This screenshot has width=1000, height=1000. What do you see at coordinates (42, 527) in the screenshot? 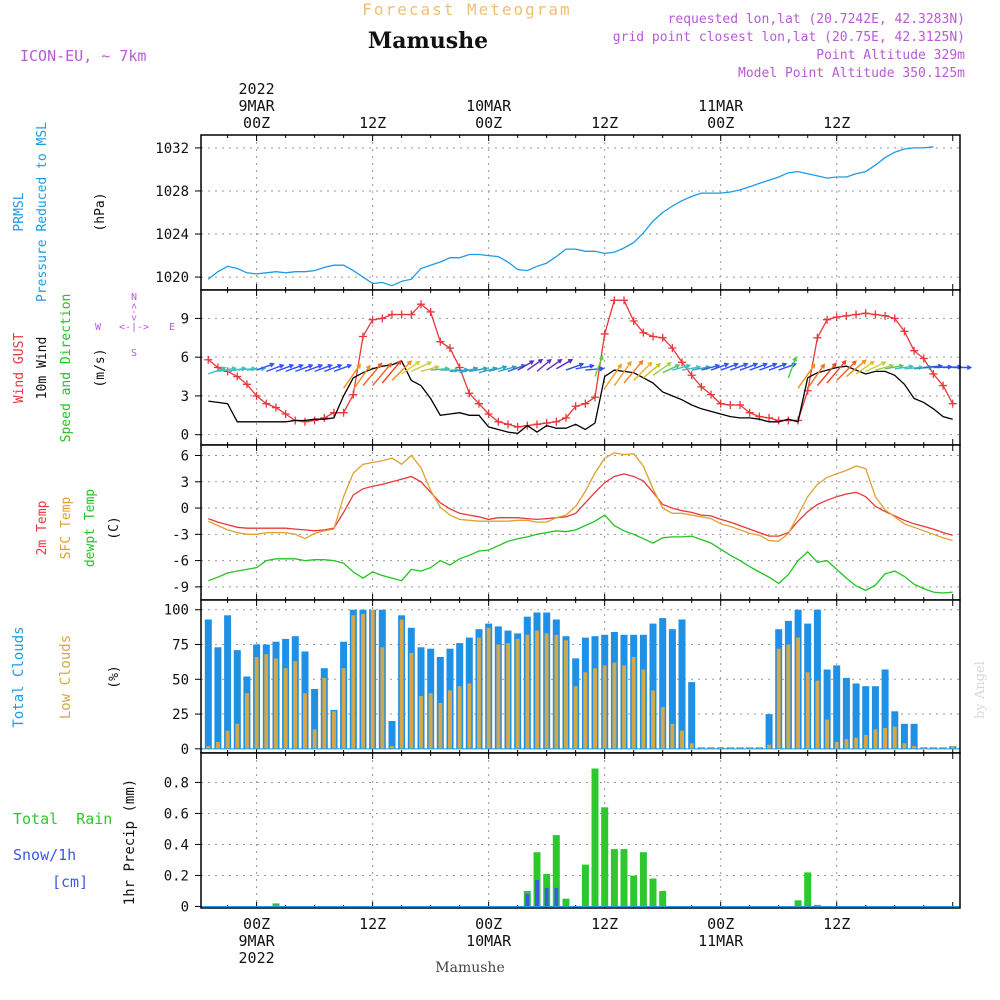
I see `t2m-label: 2m Temp` at bounding box center [42, 527].